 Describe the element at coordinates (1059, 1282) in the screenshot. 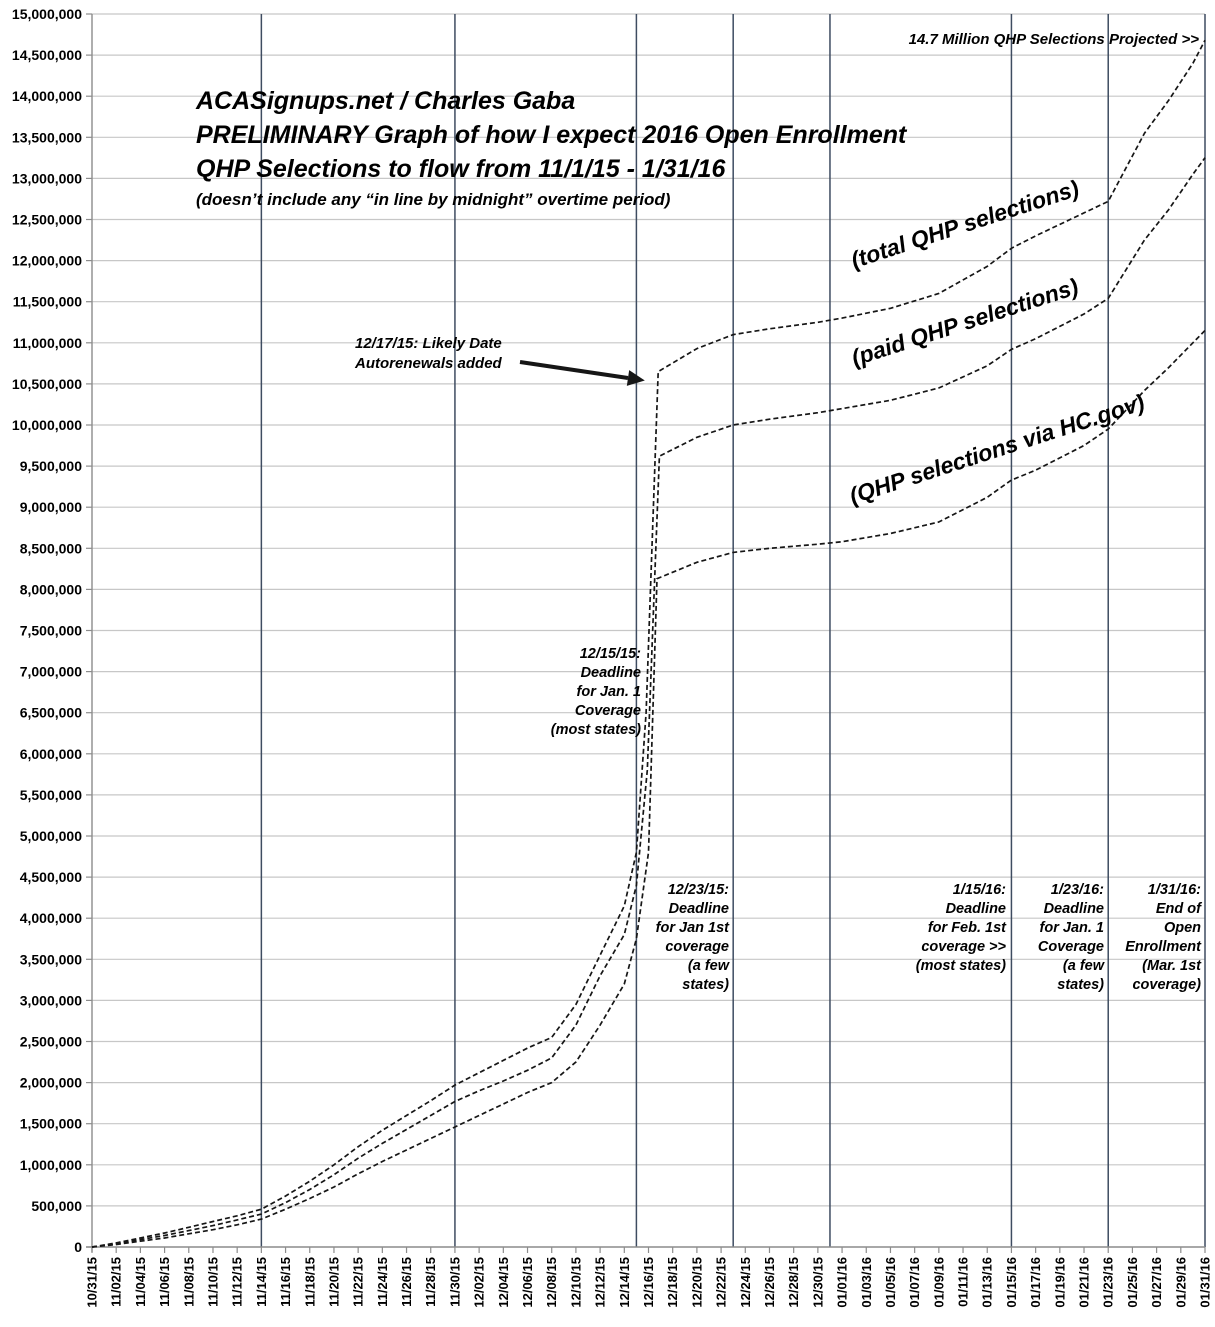

I see `x-tick-label: 01/19/16` at that location.